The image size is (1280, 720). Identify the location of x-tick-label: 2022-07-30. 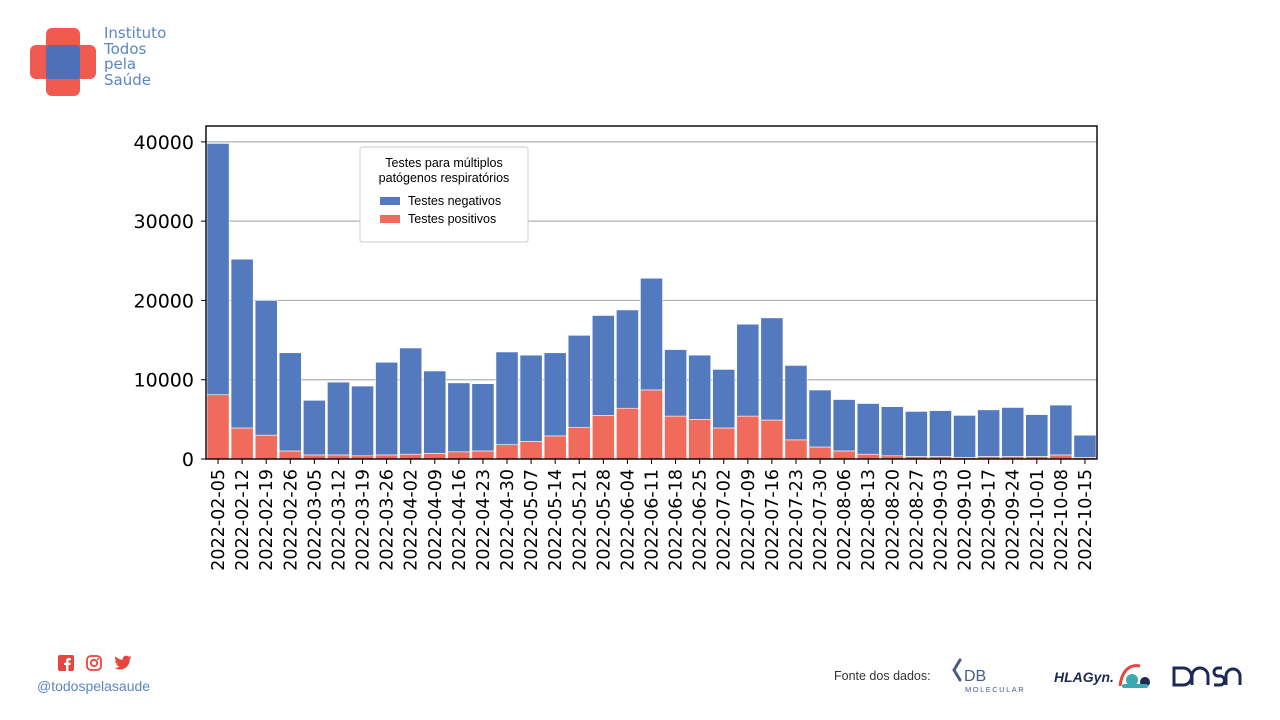
(821, 520).